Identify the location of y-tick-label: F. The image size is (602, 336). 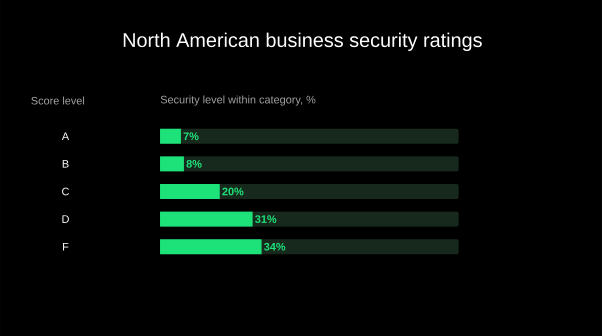
(65, 246).